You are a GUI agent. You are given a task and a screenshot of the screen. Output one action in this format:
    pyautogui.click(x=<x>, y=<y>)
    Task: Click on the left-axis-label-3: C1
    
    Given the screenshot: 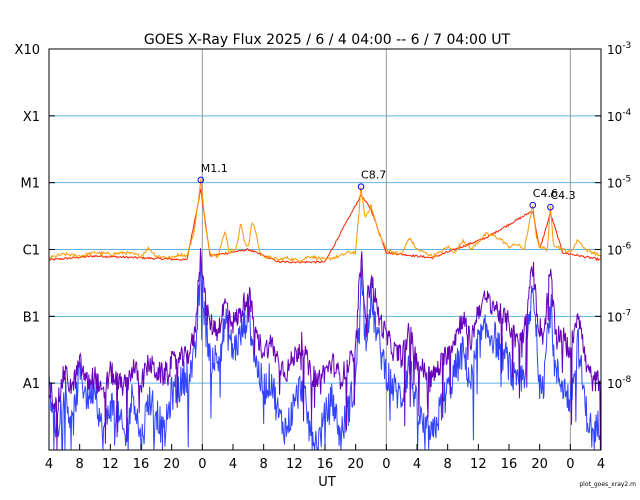 What is the action you would take?
    pyautogui.click(x=31, y=251)
    